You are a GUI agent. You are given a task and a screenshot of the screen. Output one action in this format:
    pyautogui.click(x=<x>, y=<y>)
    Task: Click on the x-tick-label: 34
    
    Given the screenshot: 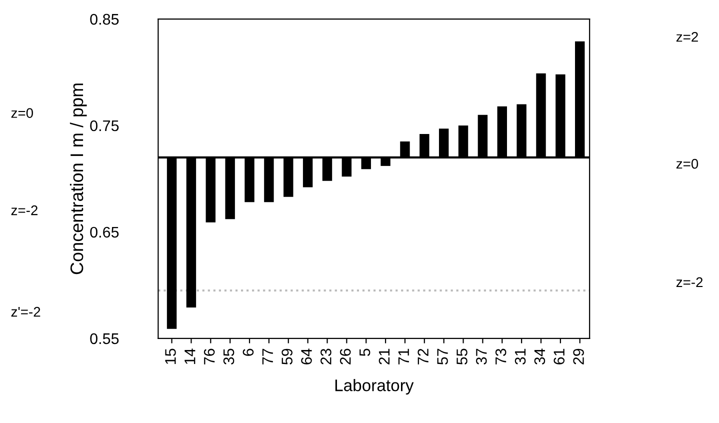 What is the action you would take?
    pyautogui.click(x=540, y=356)
    